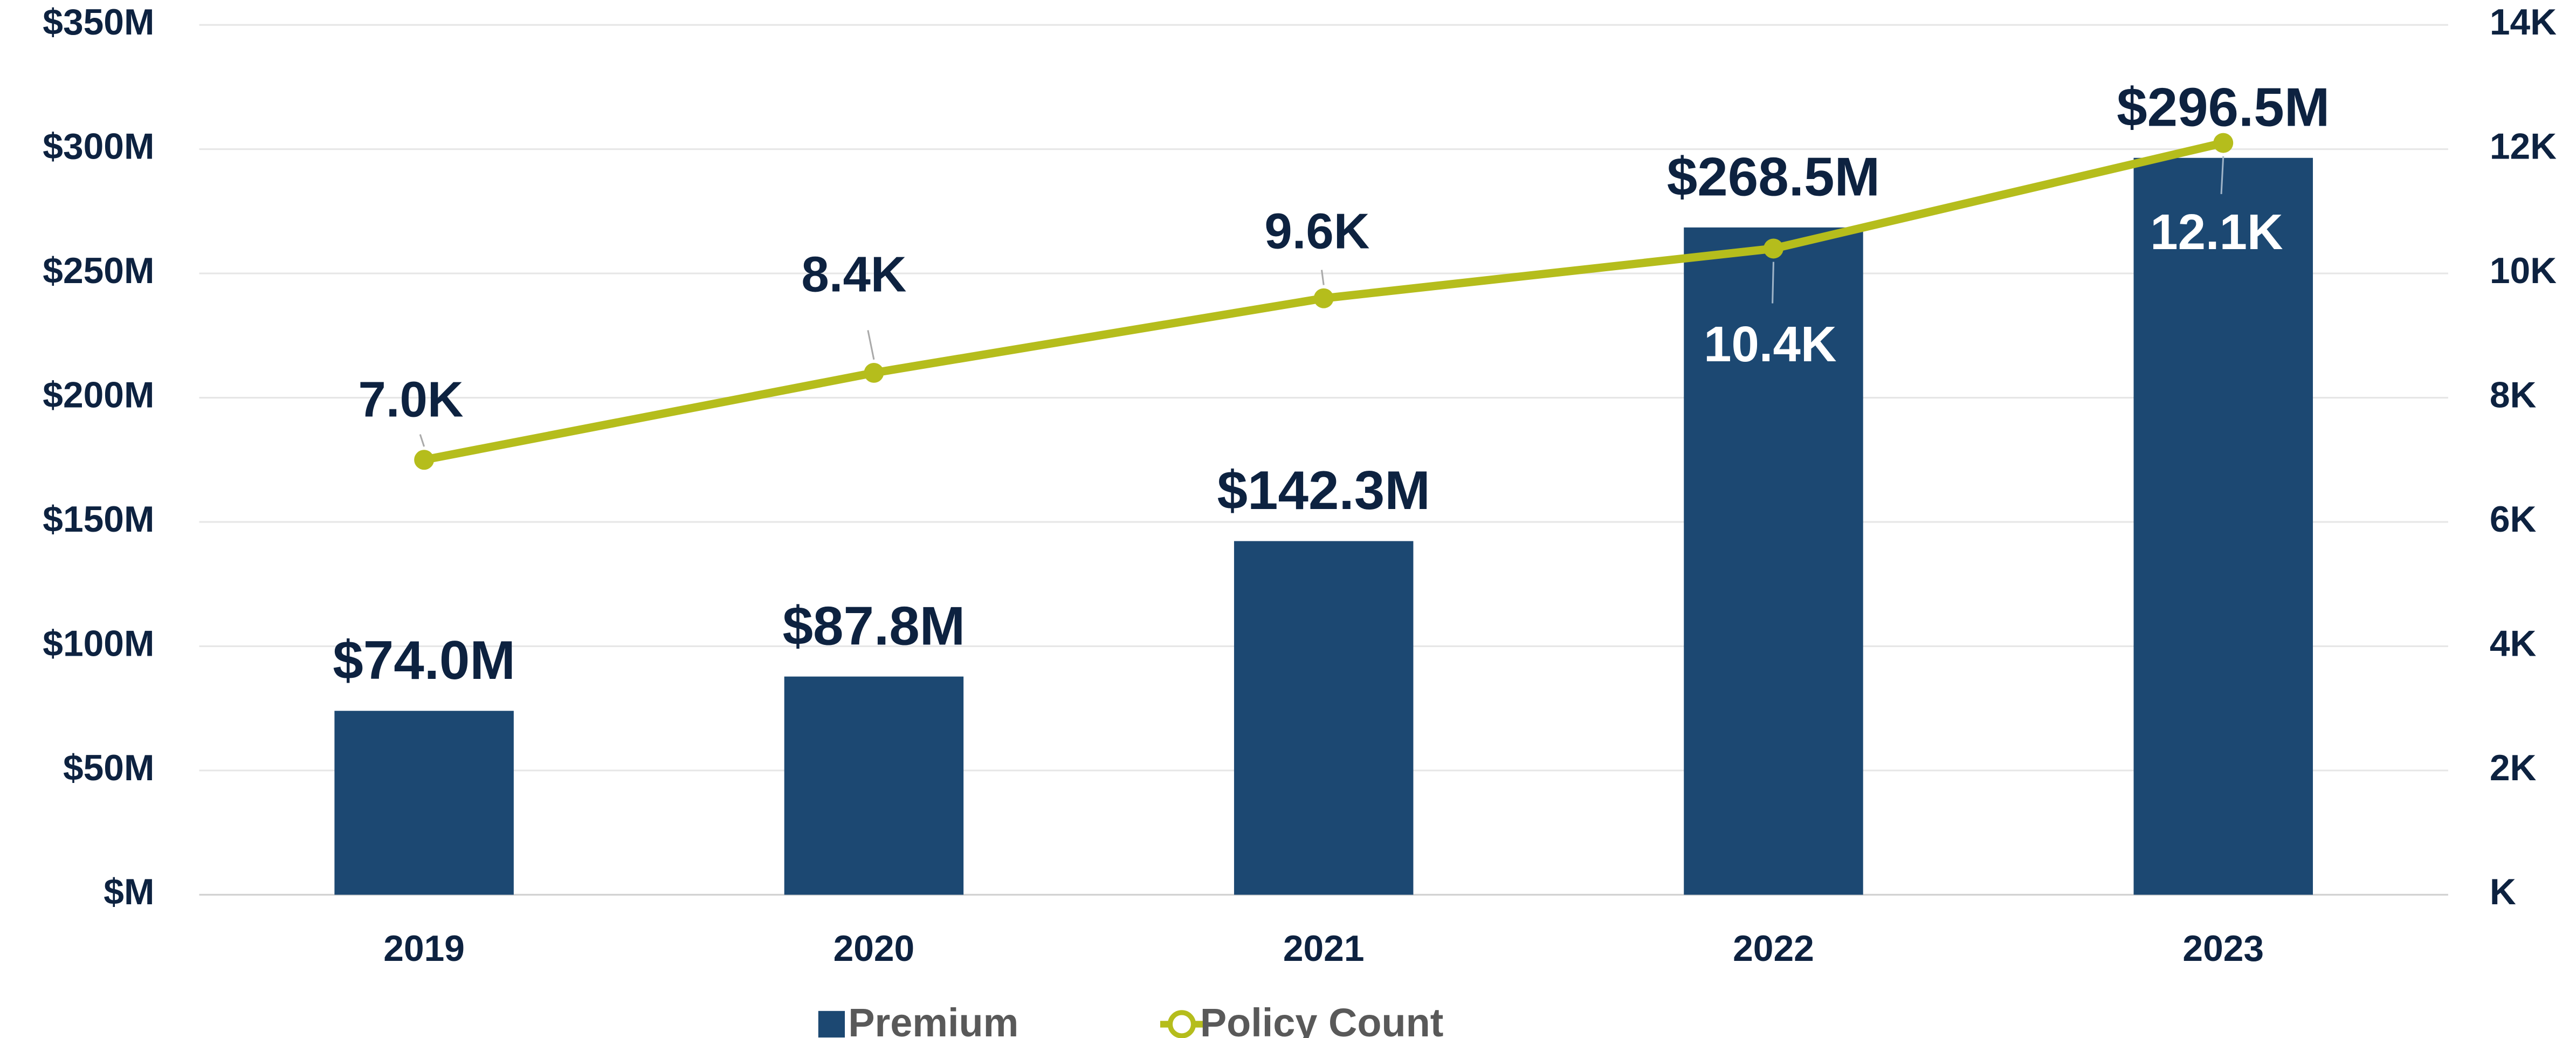 The height and width of the screenshot is (1038, 2576). Describe the element at coordinates (98, 271) in the screenshot. I see `y-tick-label: $250M` at that location.